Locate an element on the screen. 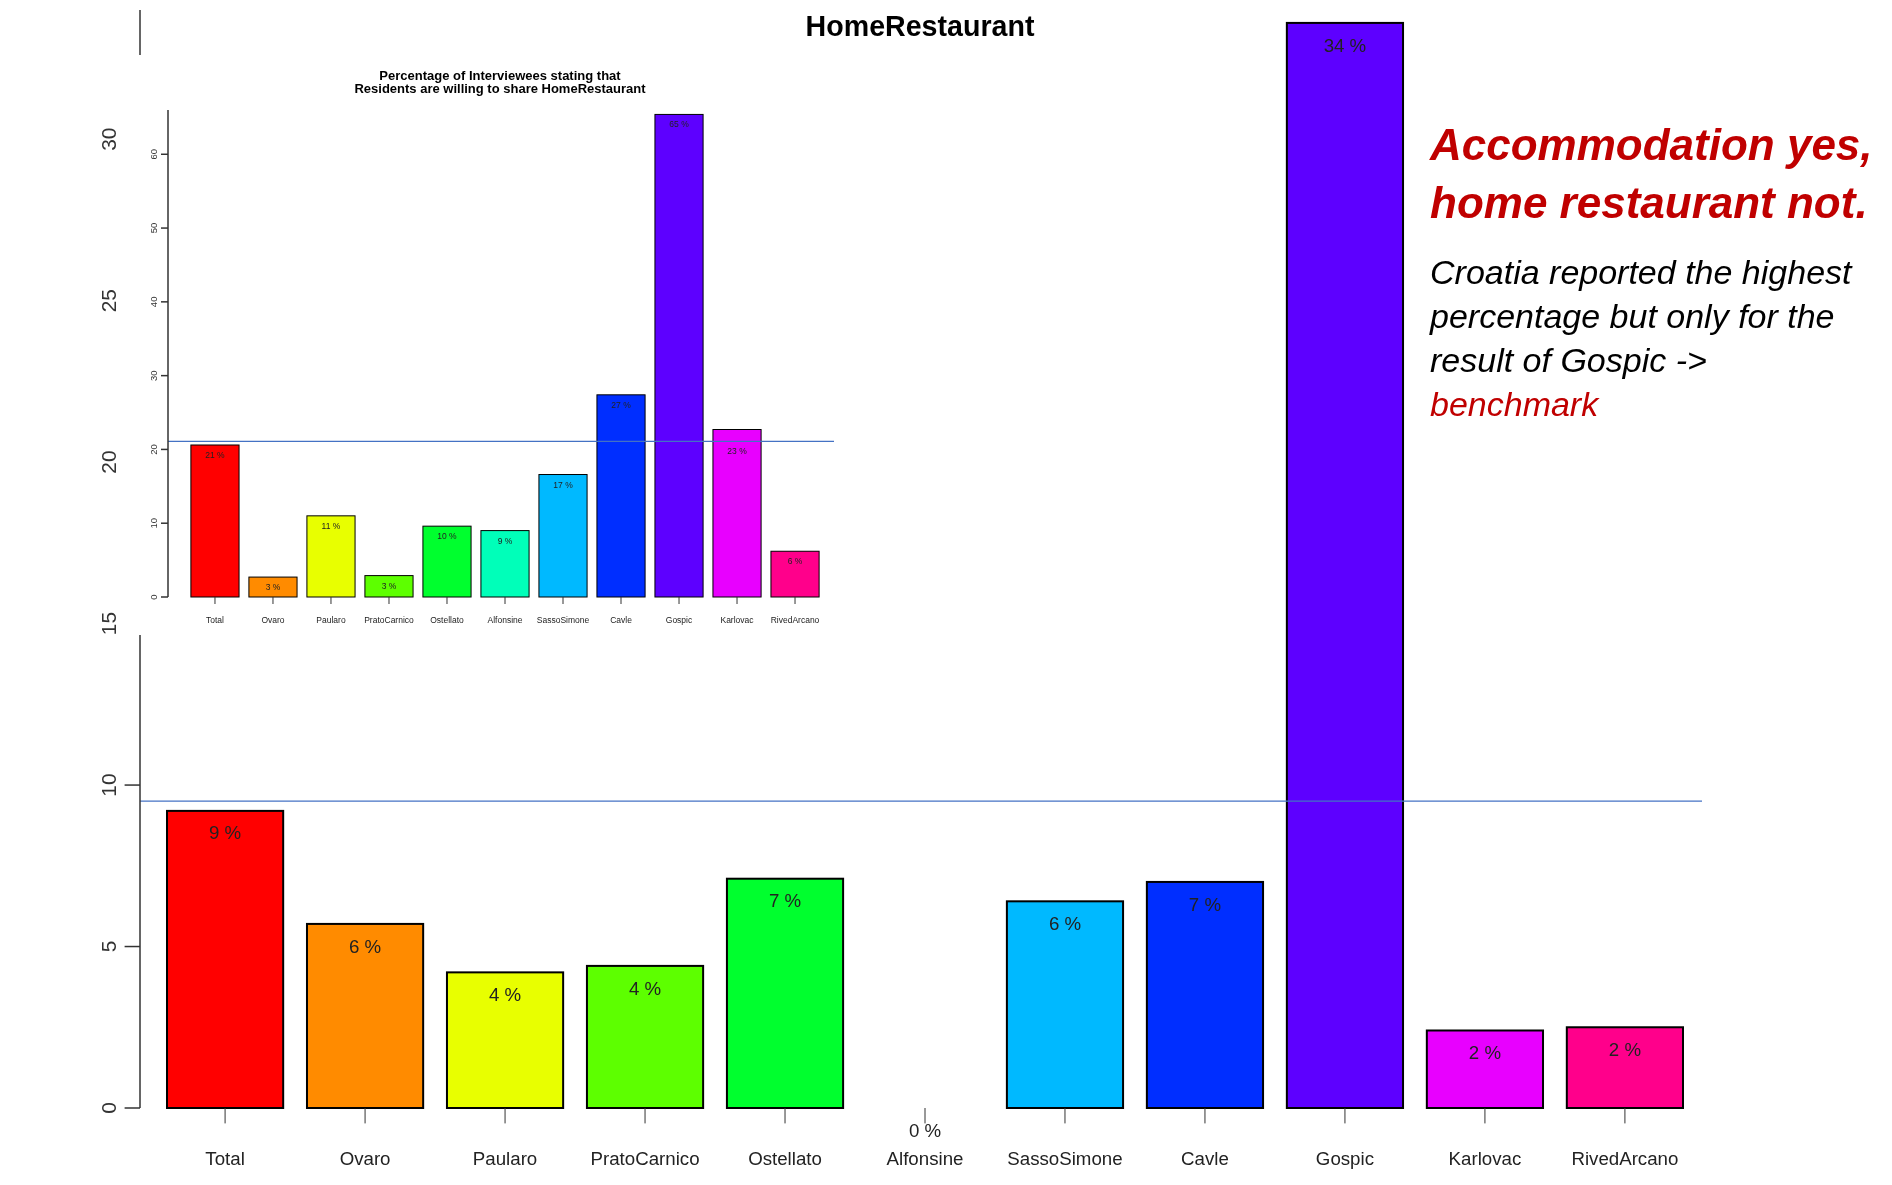 The height and width of the screenshot is (1185, 1892). text: Croatia reported the highest percentage but only for the result of Gospic -> is located at coordinates (1641, 316).